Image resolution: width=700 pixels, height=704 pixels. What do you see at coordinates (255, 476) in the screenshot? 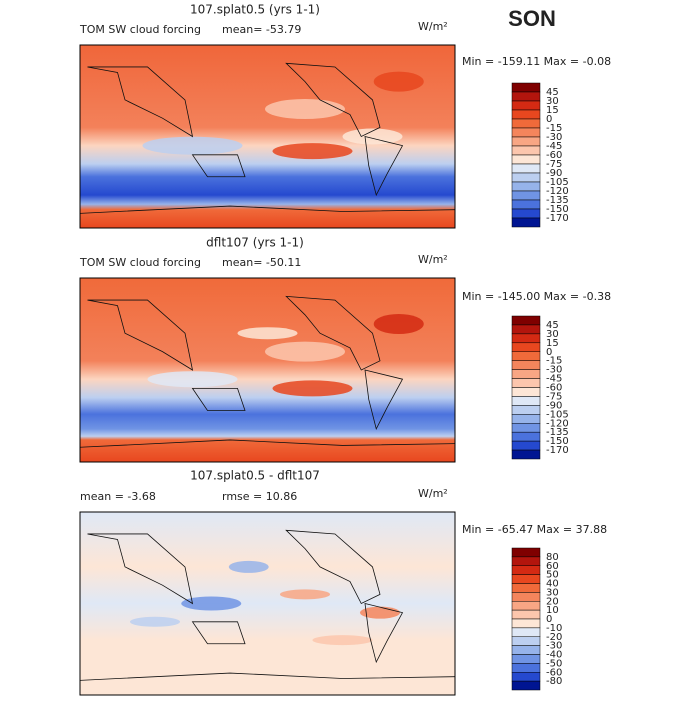
I see `panel-title: 107.splat0.5 - dflt107` at bounding box center [255, 476].